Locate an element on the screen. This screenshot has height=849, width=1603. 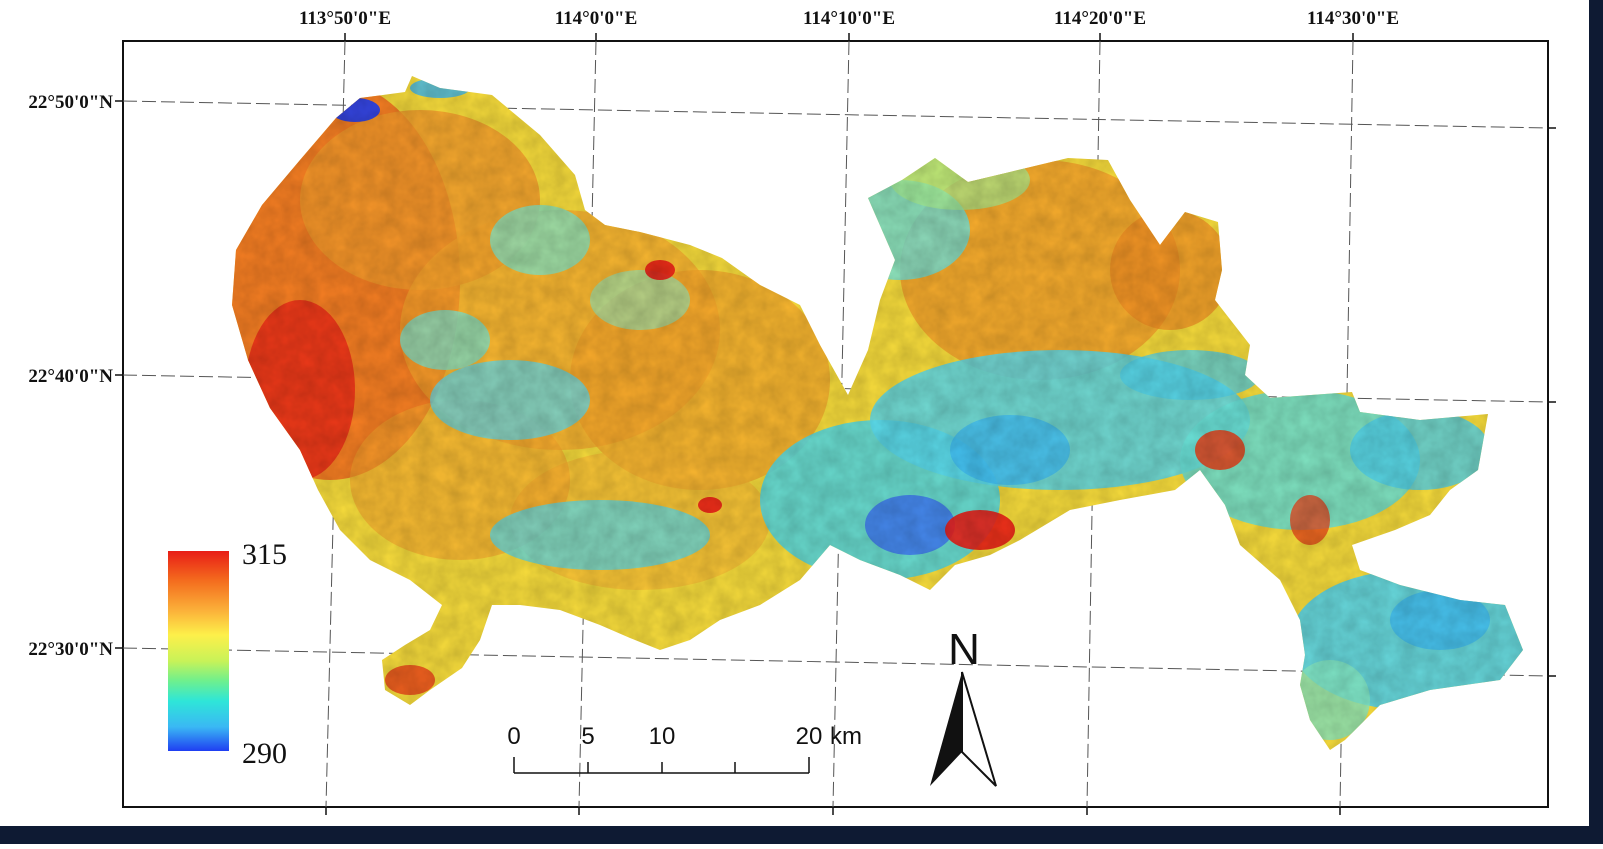
north-arrow: N is located at coordinates (963, 706).